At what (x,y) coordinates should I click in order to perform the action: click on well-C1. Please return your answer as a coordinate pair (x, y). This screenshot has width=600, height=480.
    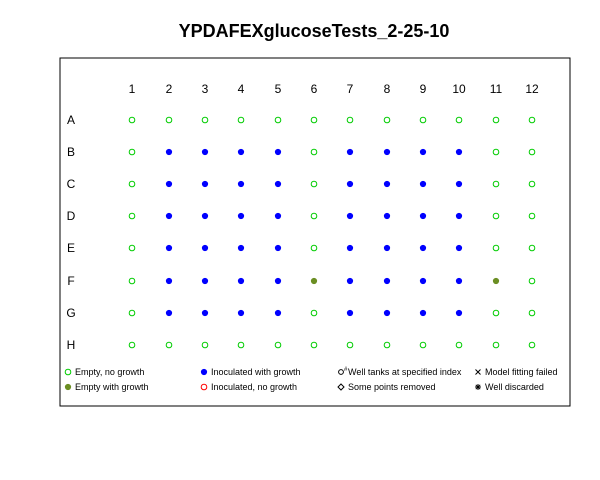
    Looking at the image, I should click on (132, 184).